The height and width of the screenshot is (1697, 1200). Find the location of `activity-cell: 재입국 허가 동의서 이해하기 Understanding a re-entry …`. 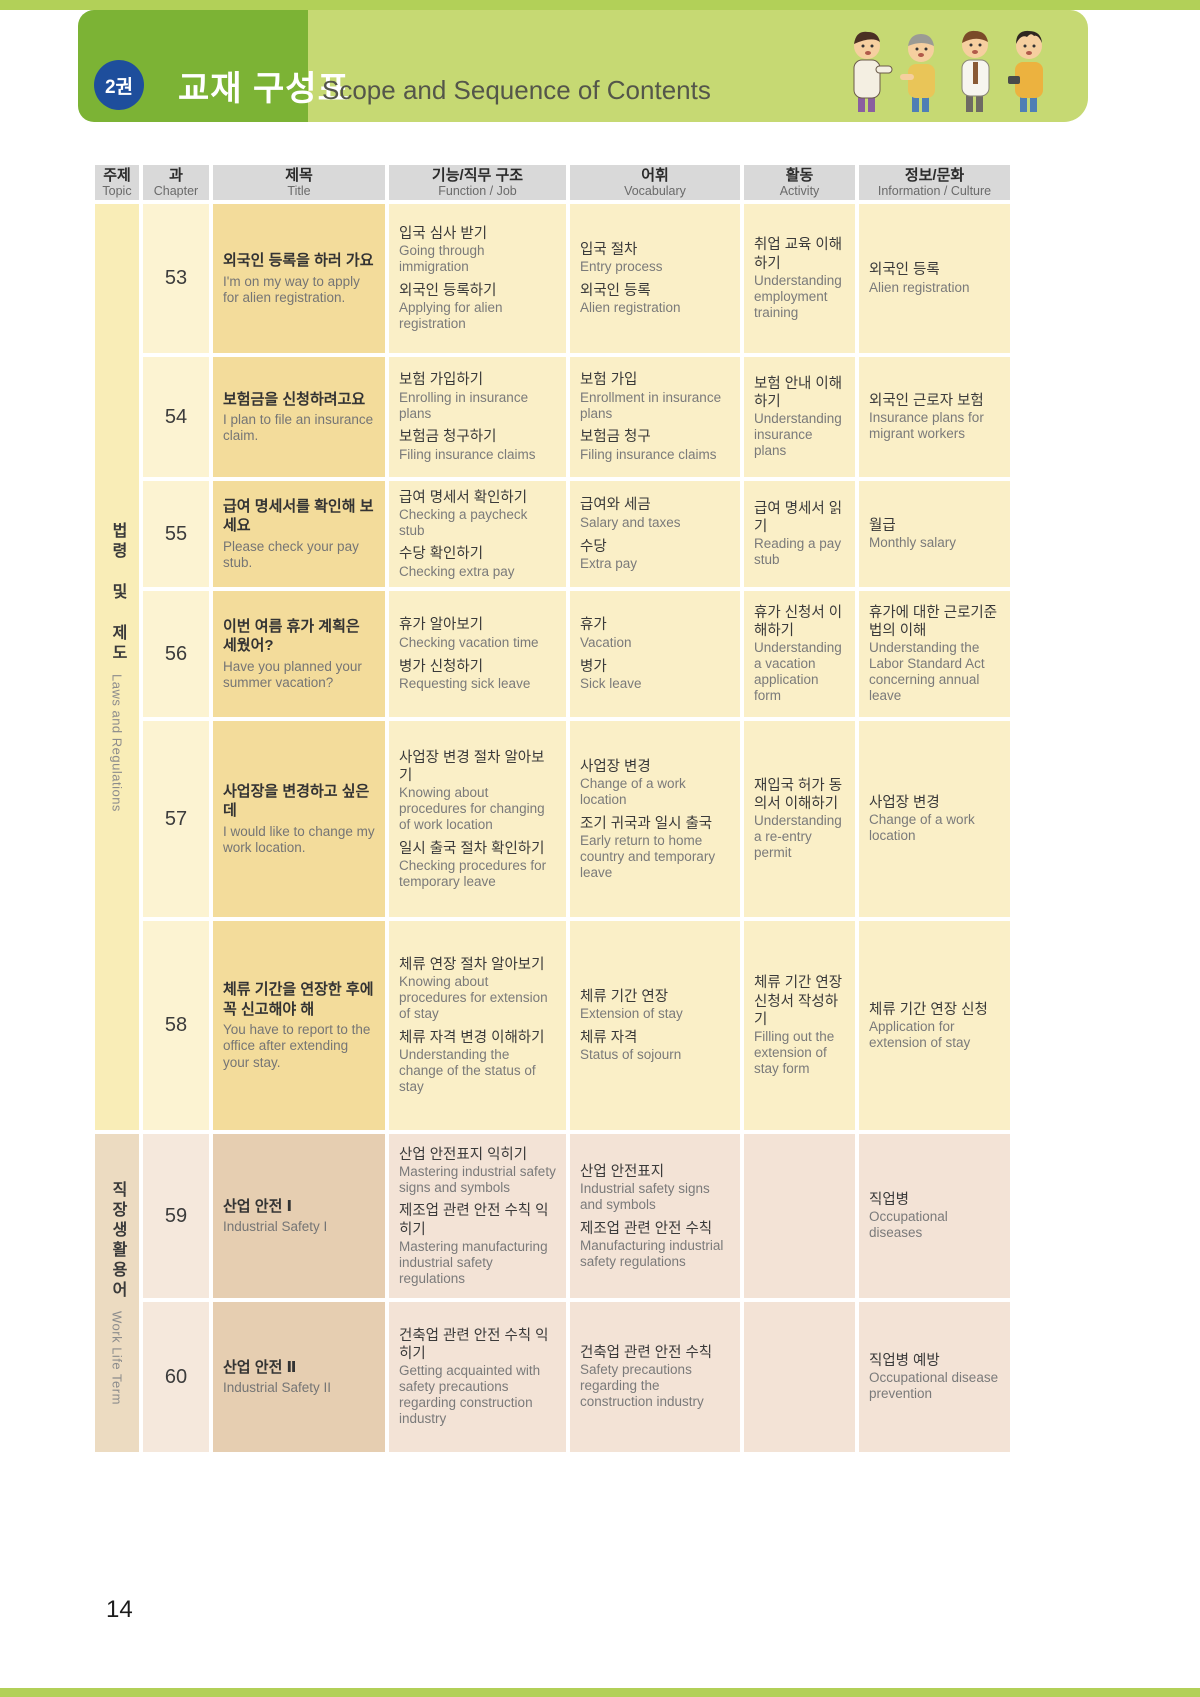

activity-cell: 재입국 허가 동의서 이해하기 Understanding a re-entry … is located at coordinates (799, 819).